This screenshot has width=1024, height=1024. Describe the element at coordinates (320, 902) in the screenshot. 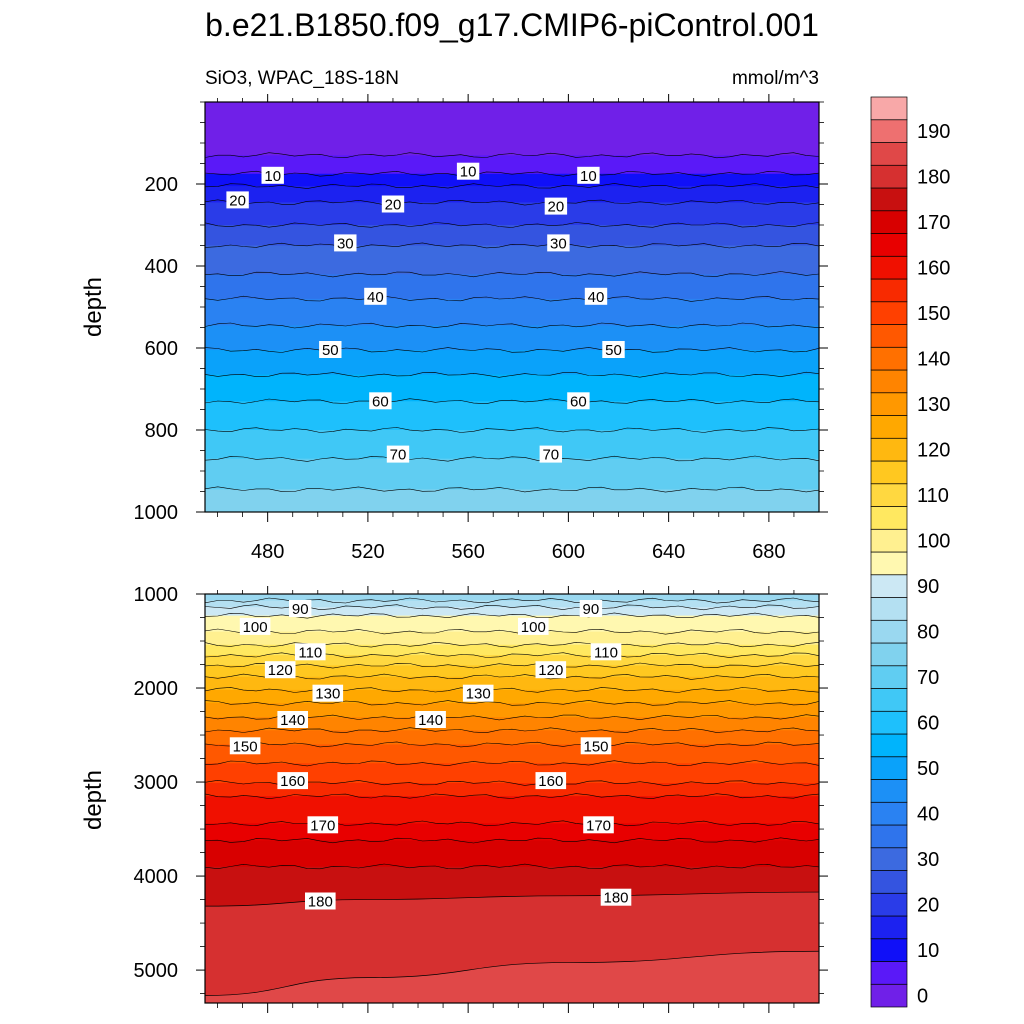

I see `contour-label-text: 180` at that location.